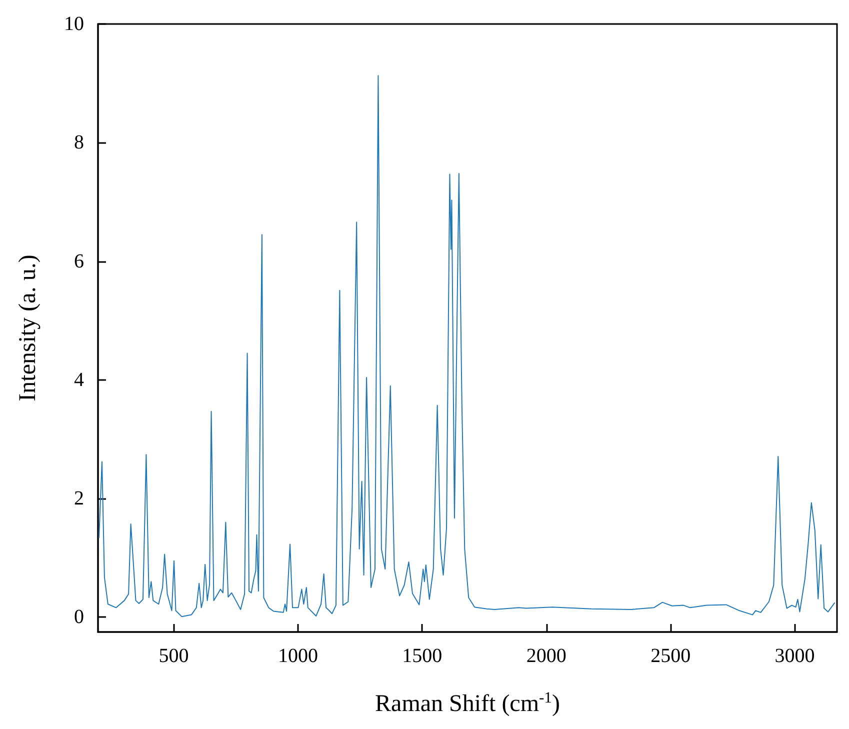 The image size is (849, 729). Describe the element at coordinates (79, 261) in the screenshot. I see `y-tick-label: 6` at that location.